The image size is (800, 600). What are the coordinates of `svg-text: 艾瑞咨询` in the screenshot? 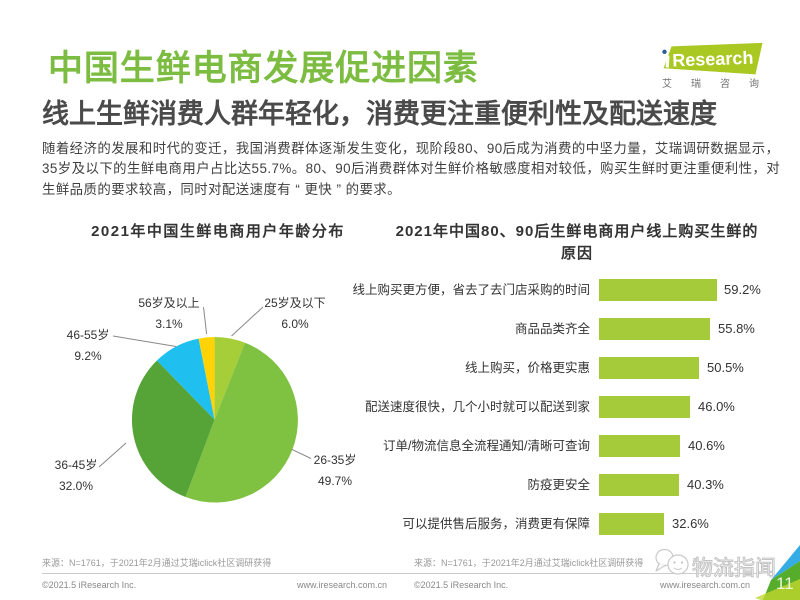 It's located at (720, 83).